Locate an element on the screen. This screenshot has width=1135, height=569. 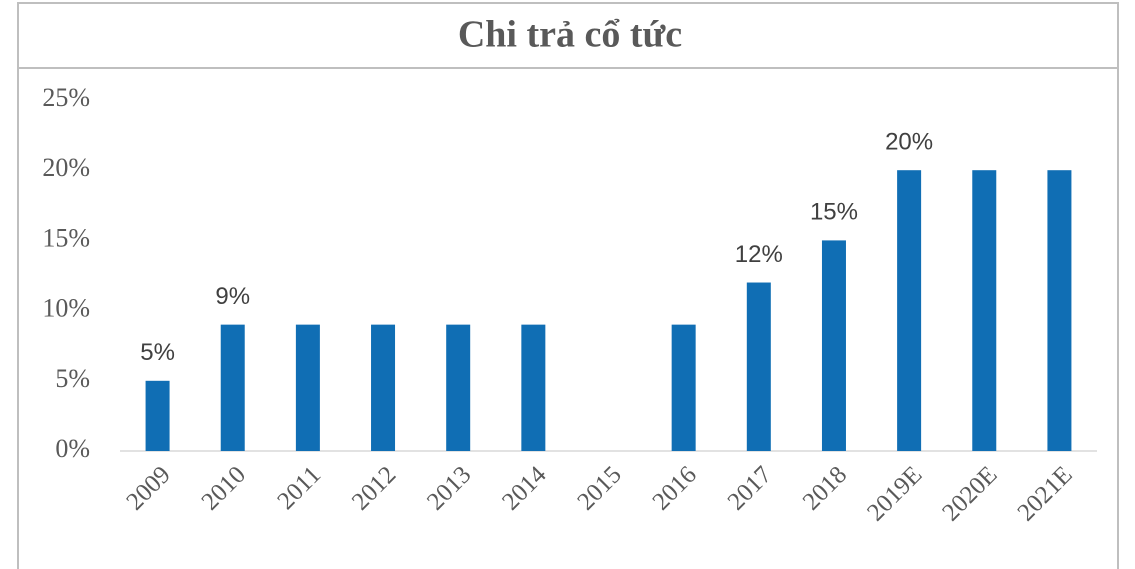
x-tick-label: 2020E is located at coordinates (969, 493).